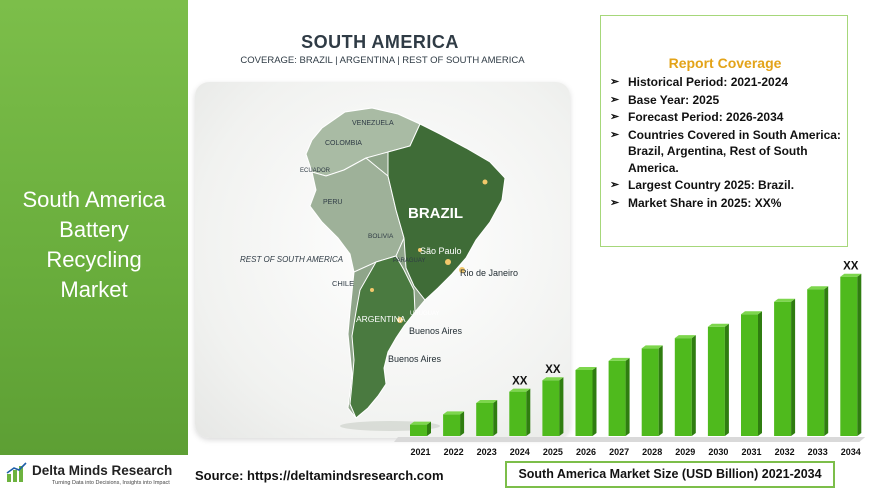  I want to click on bar-2034, so click(851, 354).